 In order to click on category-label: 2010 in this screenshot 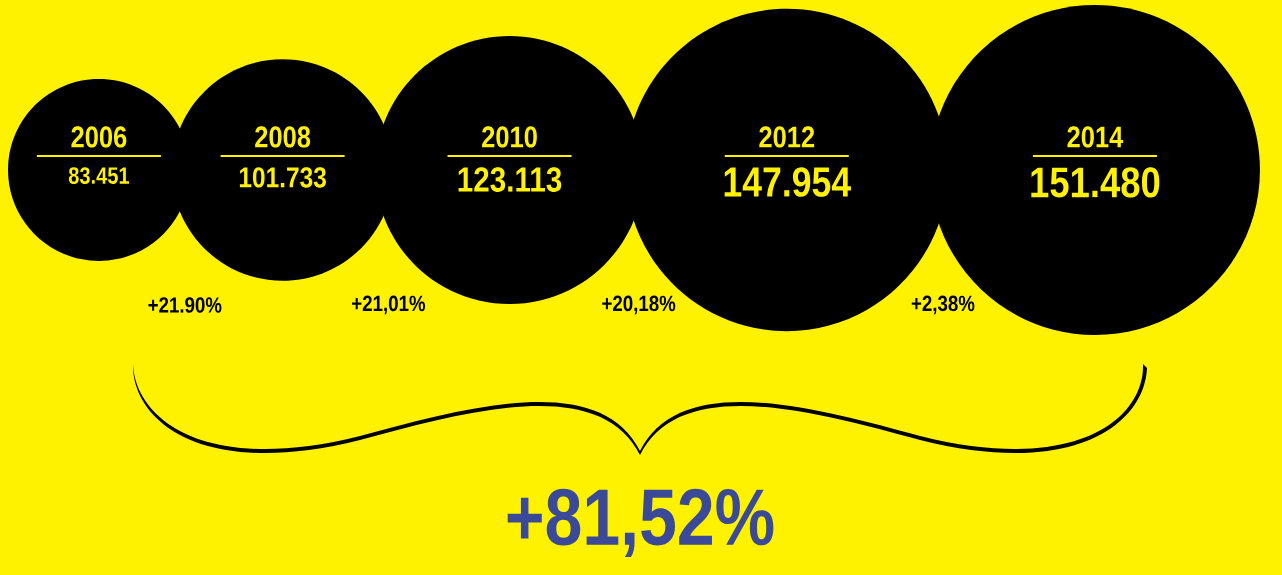, I will do `click(509, 137)`.